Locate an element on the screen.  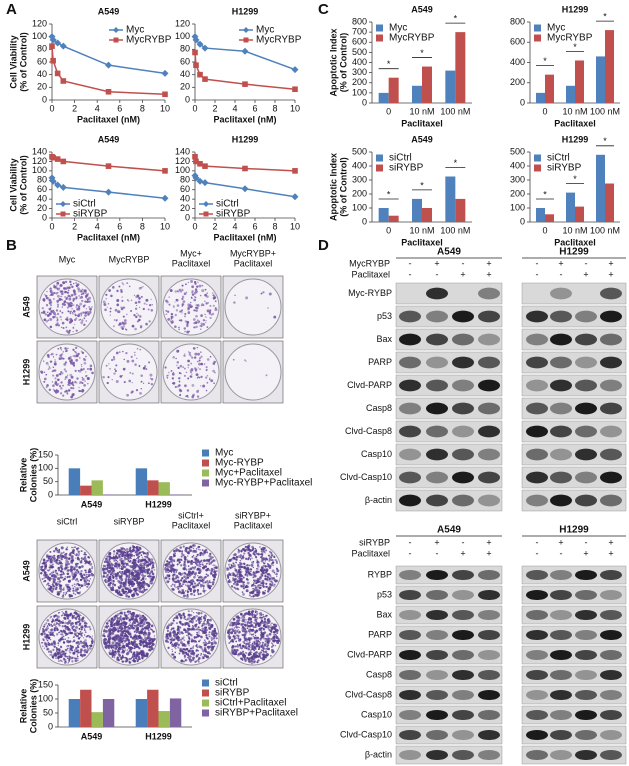
x-axis-label: Paclitaxel is located at coordinates (575, 123).